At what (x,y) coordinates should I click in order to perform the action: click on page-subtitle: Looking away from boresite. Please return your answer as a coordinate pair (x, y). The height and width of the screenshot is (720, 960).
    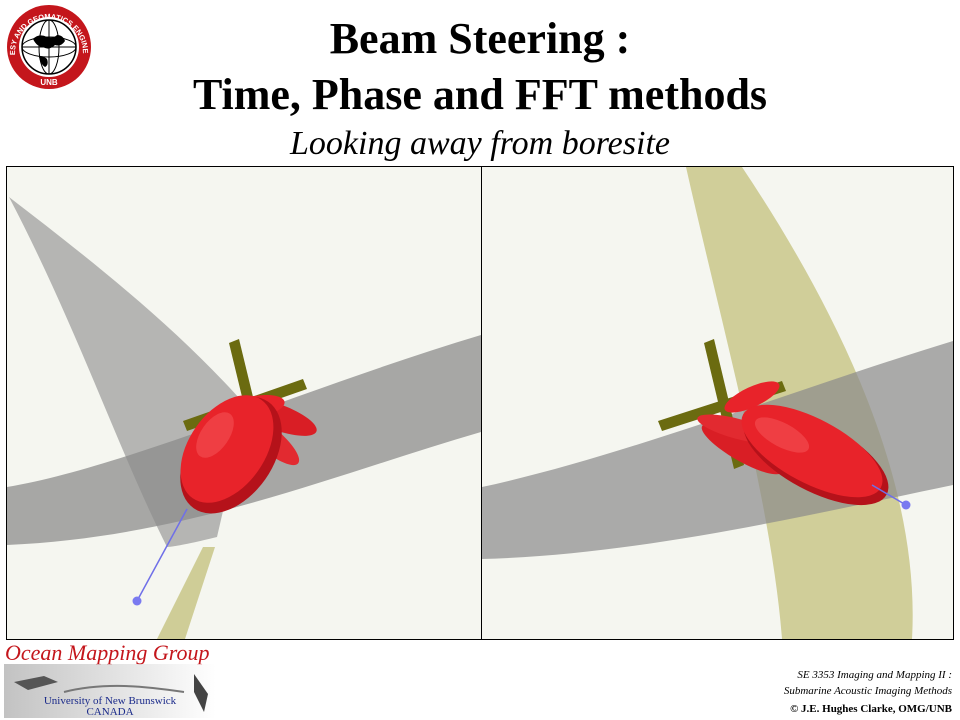
    Looking at the image, I should click on (480, 143).